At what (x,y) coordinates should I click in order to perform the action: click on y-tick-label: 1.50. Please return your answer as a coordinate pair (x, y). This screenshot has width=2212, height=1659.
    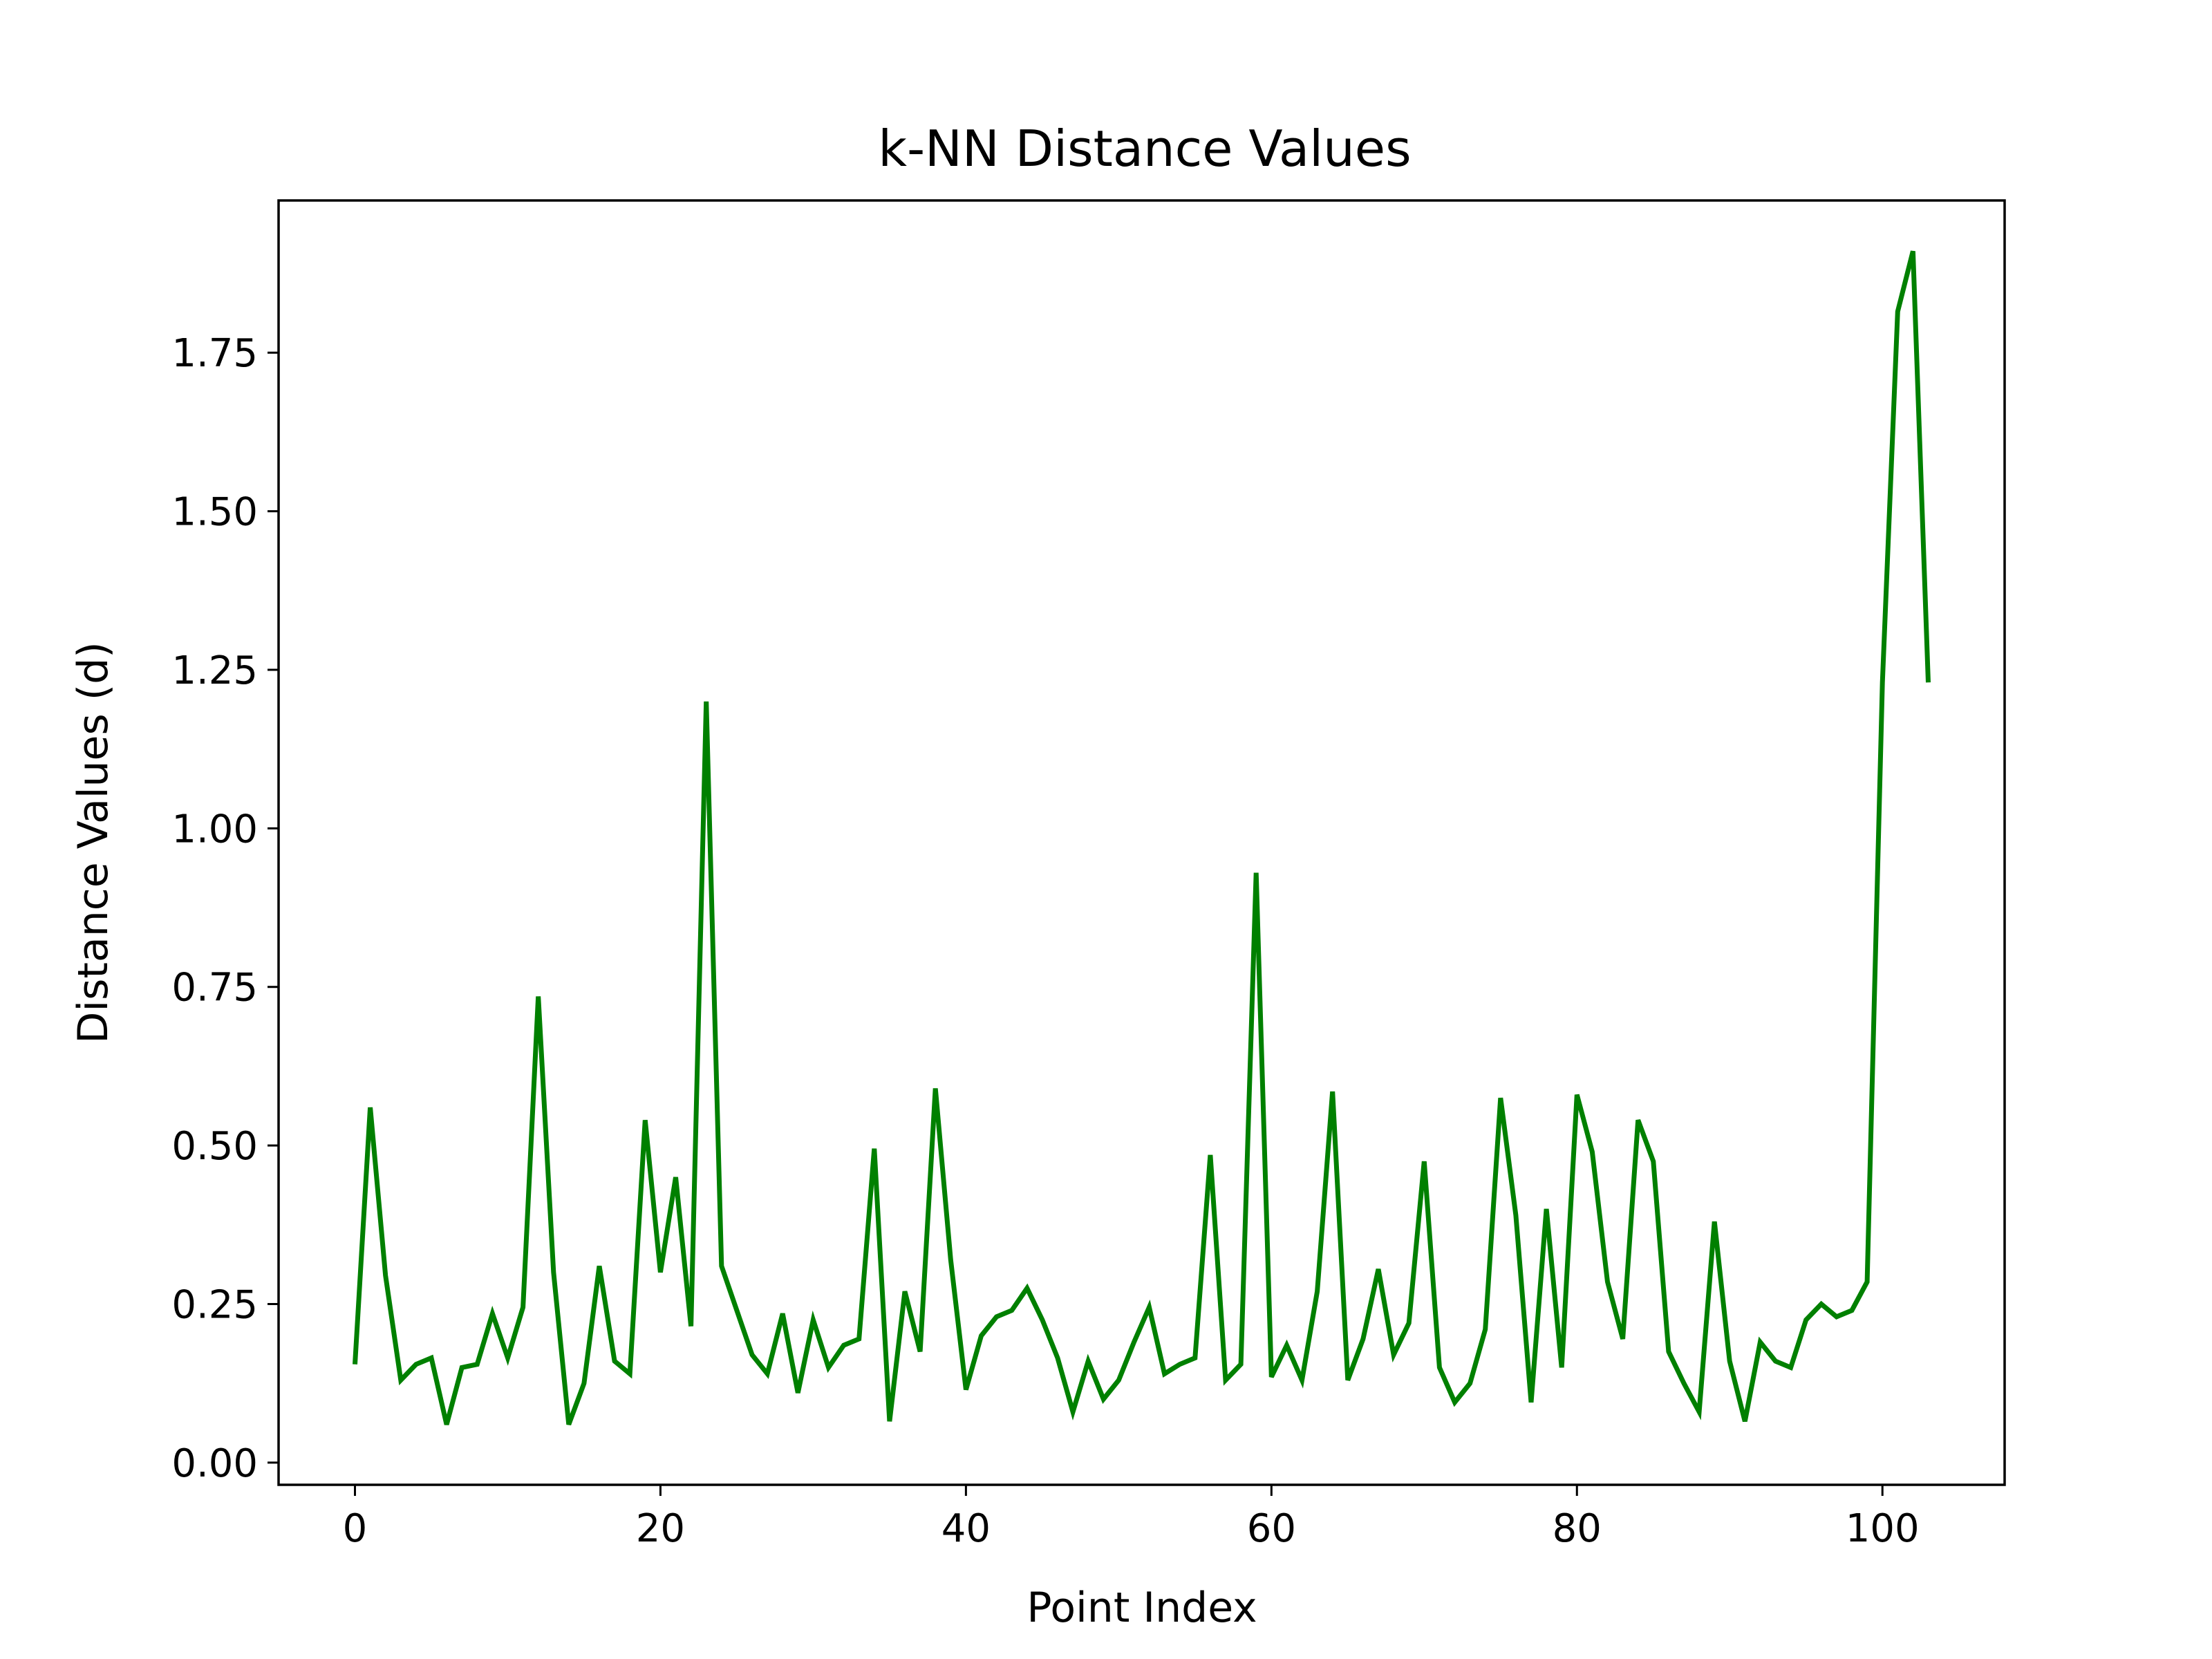
    Looking at the image, I should click on (215, 513).